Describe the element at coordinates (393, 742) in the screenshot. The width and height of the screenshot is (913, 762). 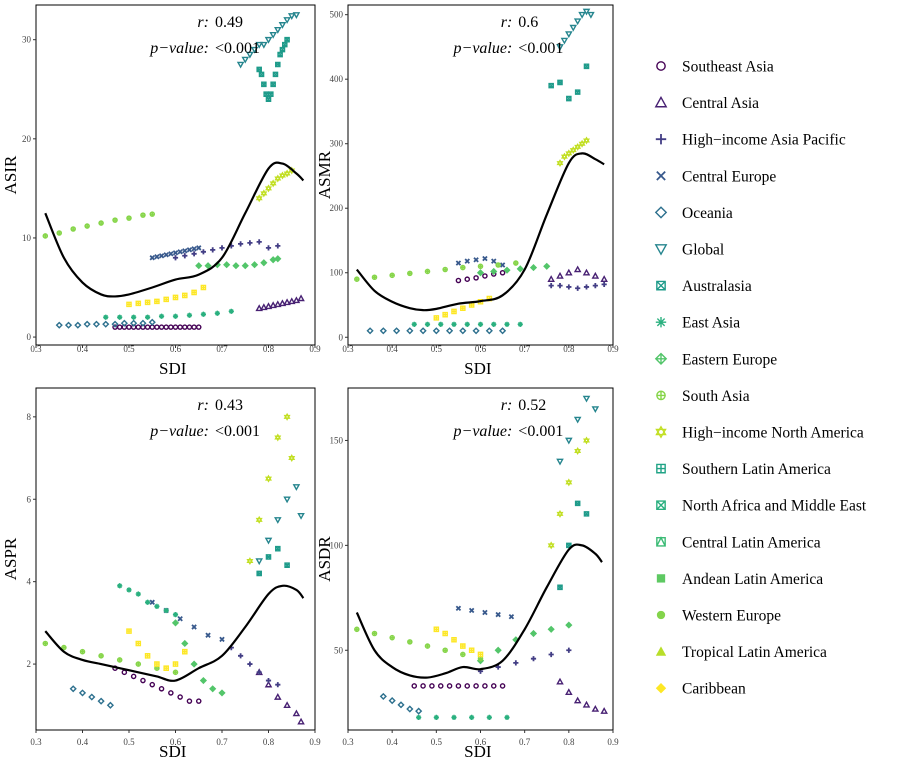
I see `x-tick-label: 0.4` at that location.